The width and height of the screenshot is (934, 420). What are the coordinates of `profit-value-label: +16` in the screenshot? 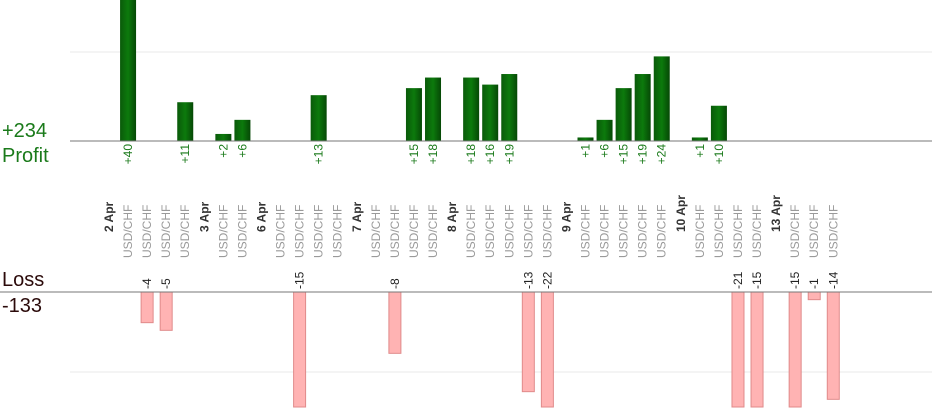 It's located at (490, 154).